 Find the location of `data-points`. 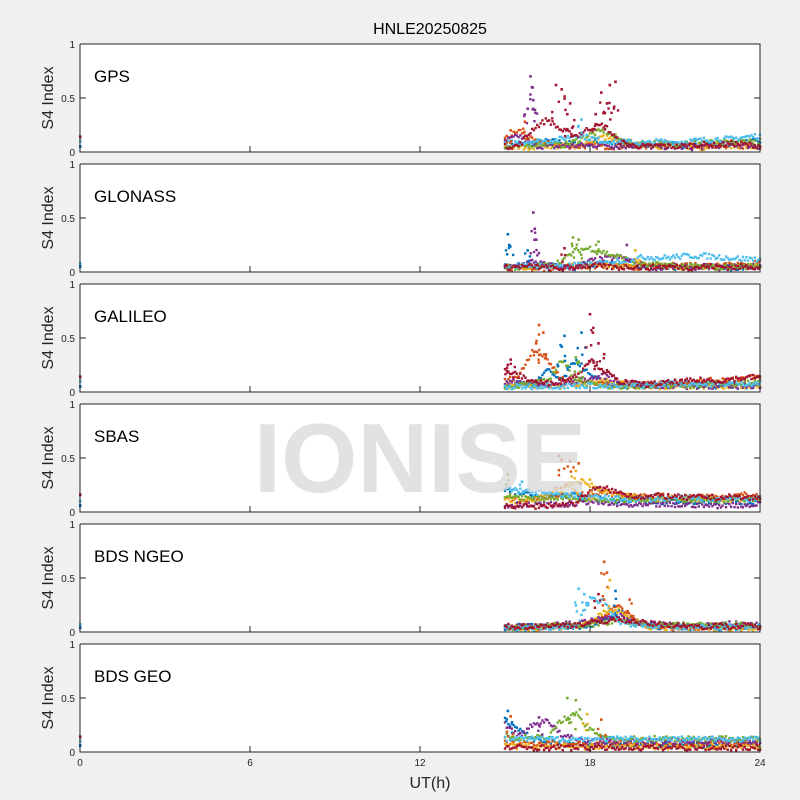

data-points is located at coordinates (420, 113).